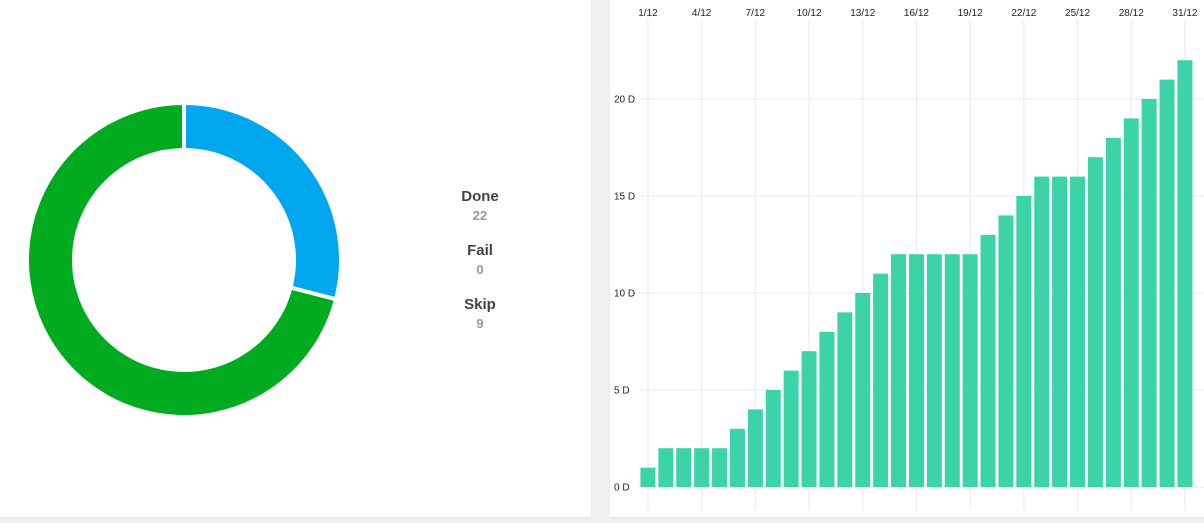 Image resolution: width=1204 pixels, height=523 pixels. I want to click on donut-slice-skip, so click(262, 201).